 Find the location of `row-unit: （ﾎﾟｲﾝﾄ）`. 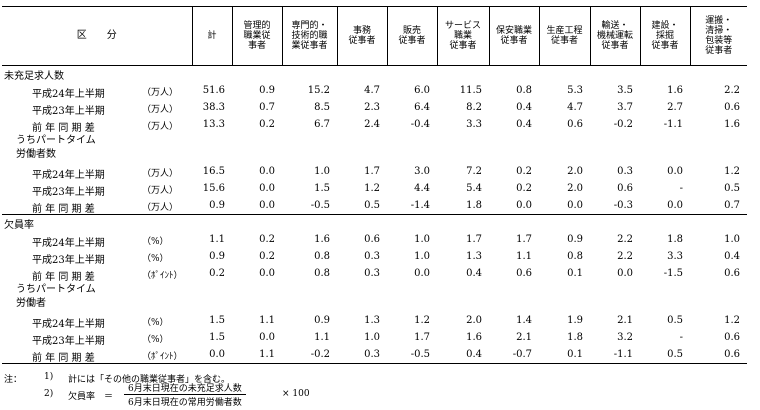

row-unit: （ﾎﾟｲﾝﾄ） is located at coordinates (162, 357).